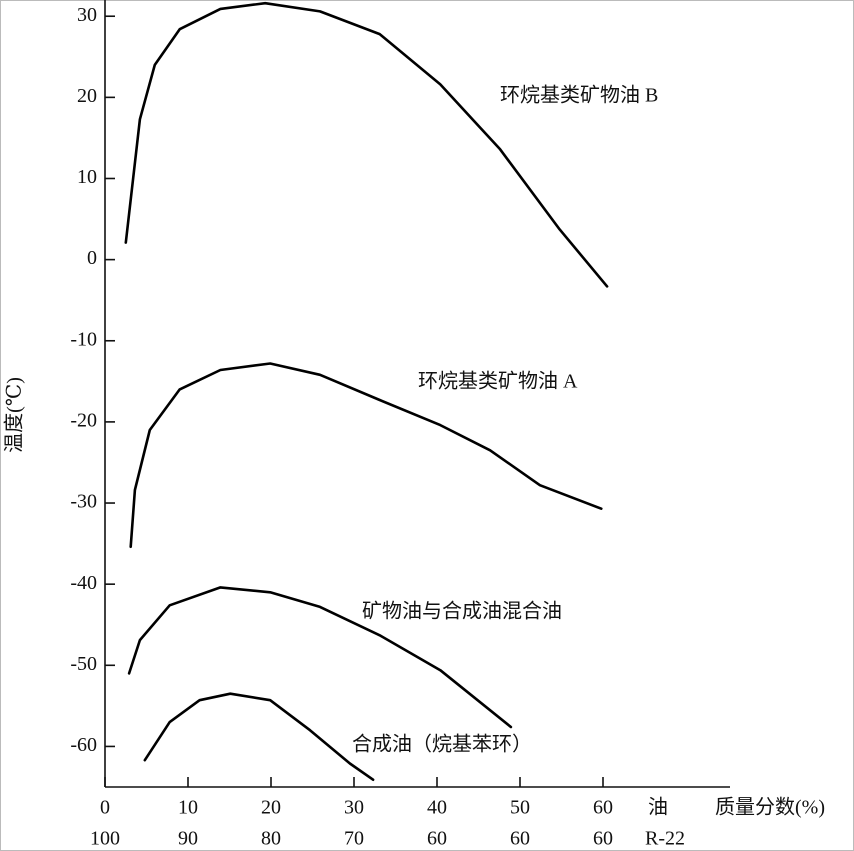 Image resolution: width=854 pixels, height=851 pixels. I want to click on x-tick-label: 10, so click(188, 808).